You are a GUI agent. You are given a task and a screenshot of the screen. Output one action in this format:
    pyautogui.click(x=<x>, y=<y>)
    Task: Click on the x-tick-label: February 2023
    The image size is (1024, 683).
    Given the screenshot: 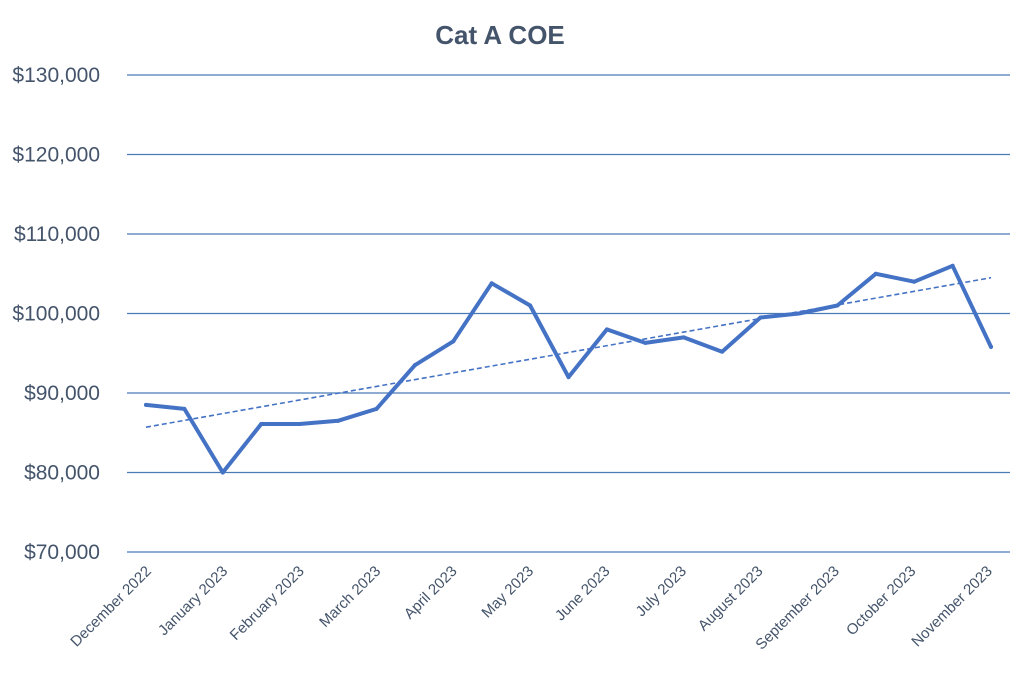 What is the action you would take?
    pyautogui.click(x=267, y=603)
    